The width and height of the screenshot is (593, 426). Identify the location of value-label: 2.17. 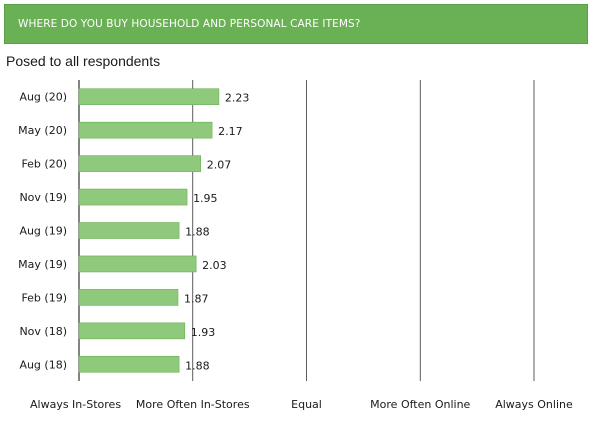
(230, 131).